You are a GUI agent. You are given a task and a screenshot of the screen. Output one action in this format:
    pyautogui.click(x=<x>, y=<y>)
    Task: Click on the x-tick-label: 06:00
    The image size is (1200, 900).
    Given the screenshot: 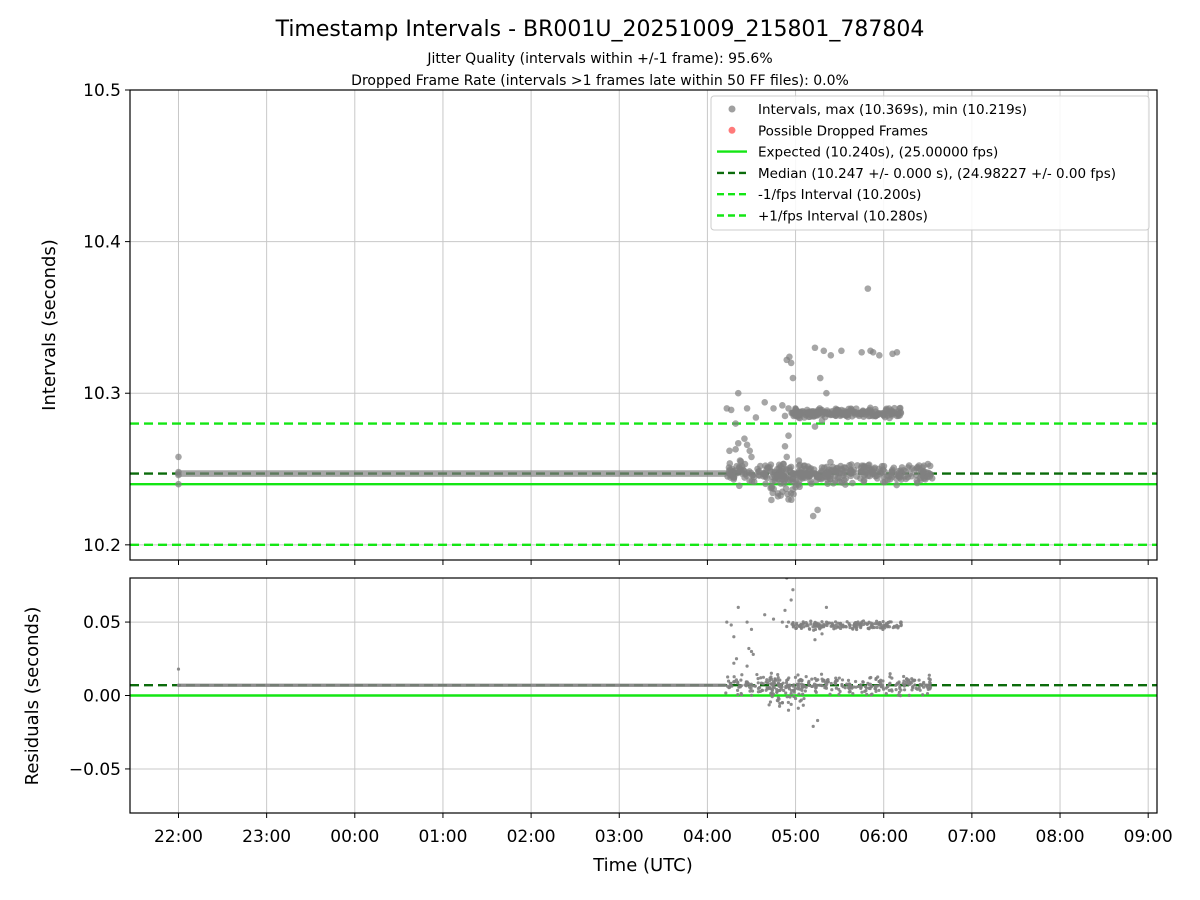 What is the action you would take?
    pyautogui.click(x=883, y=837)
    